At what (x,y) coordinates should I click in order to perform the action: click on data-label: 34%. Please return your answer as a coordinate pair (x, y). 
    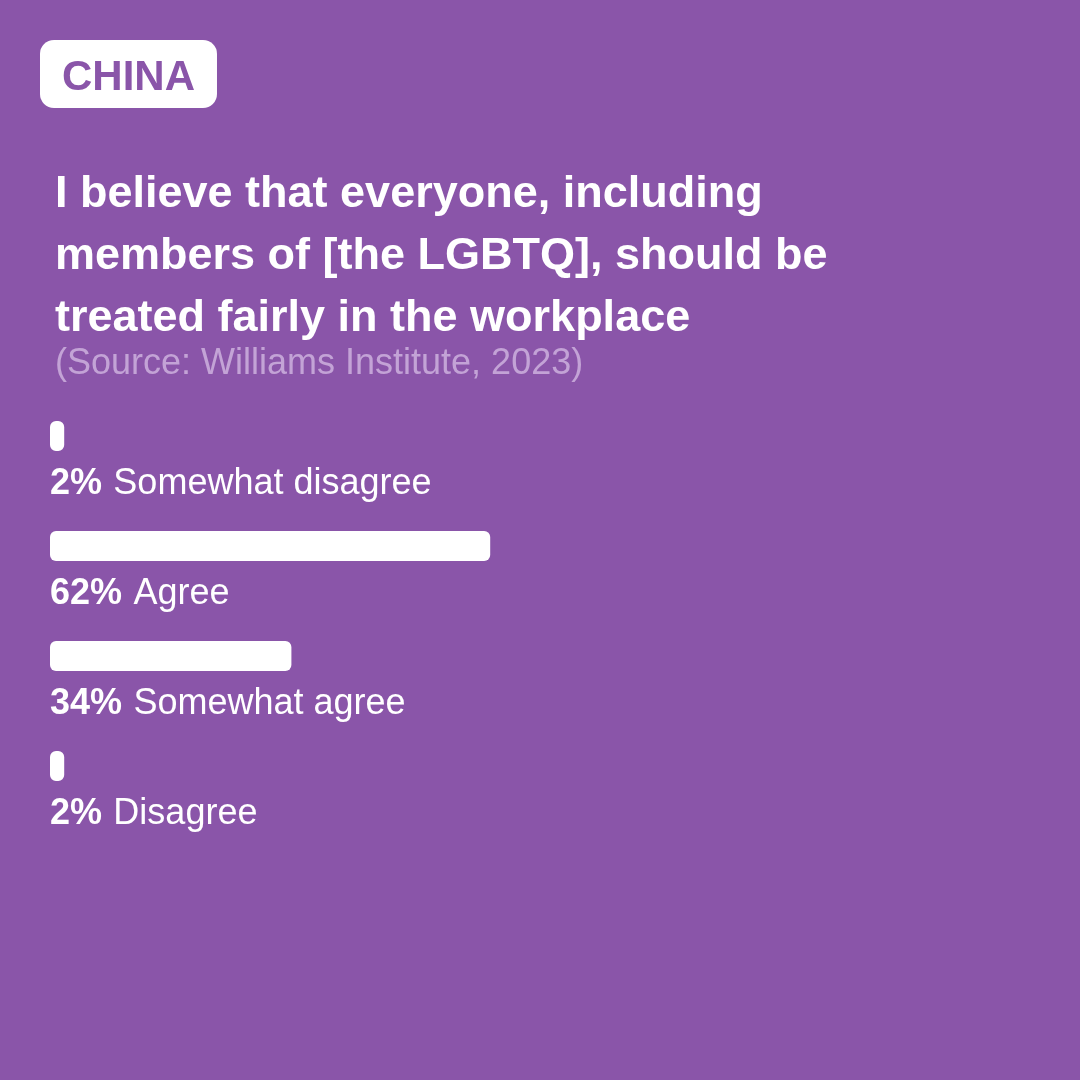
    Looking at the image, I should click on (86, 701).